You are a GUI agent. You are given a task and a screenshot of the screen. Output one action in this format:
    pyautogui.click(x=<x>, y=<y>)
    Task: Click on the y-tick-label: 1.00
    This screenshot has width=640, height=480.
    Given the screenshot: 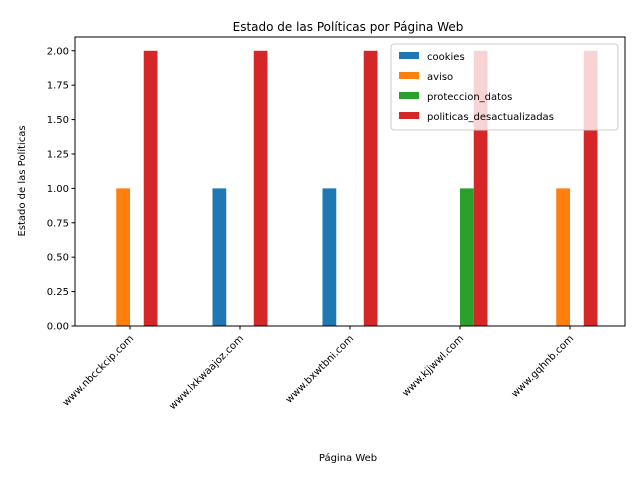 What is the action you would take?
    pyautogui.click(x=58, y=189)
    